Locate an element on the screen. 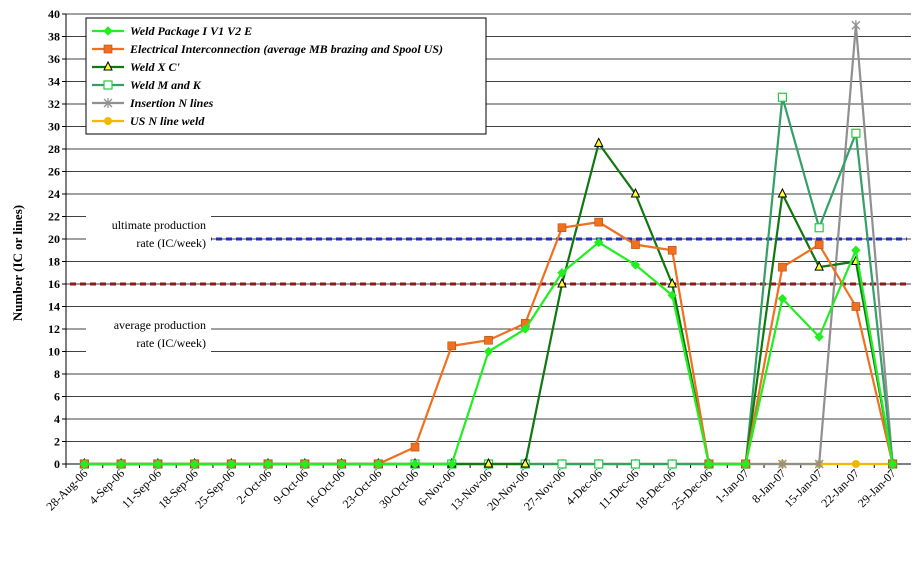 This screenshot has height=563, width=921. y-tick-label: 2 is located at coordinates (57, 442).